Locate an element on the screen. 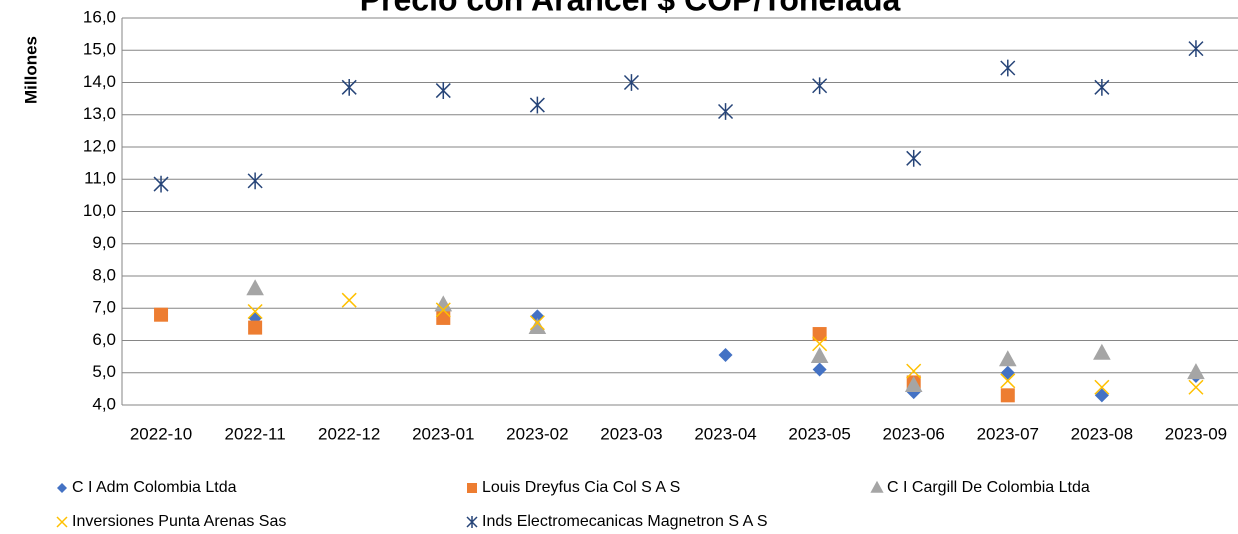 The height and width of the screenshot is (534, 1238). x-tick-label: 2023-06 is located at coordinates (914, 433).